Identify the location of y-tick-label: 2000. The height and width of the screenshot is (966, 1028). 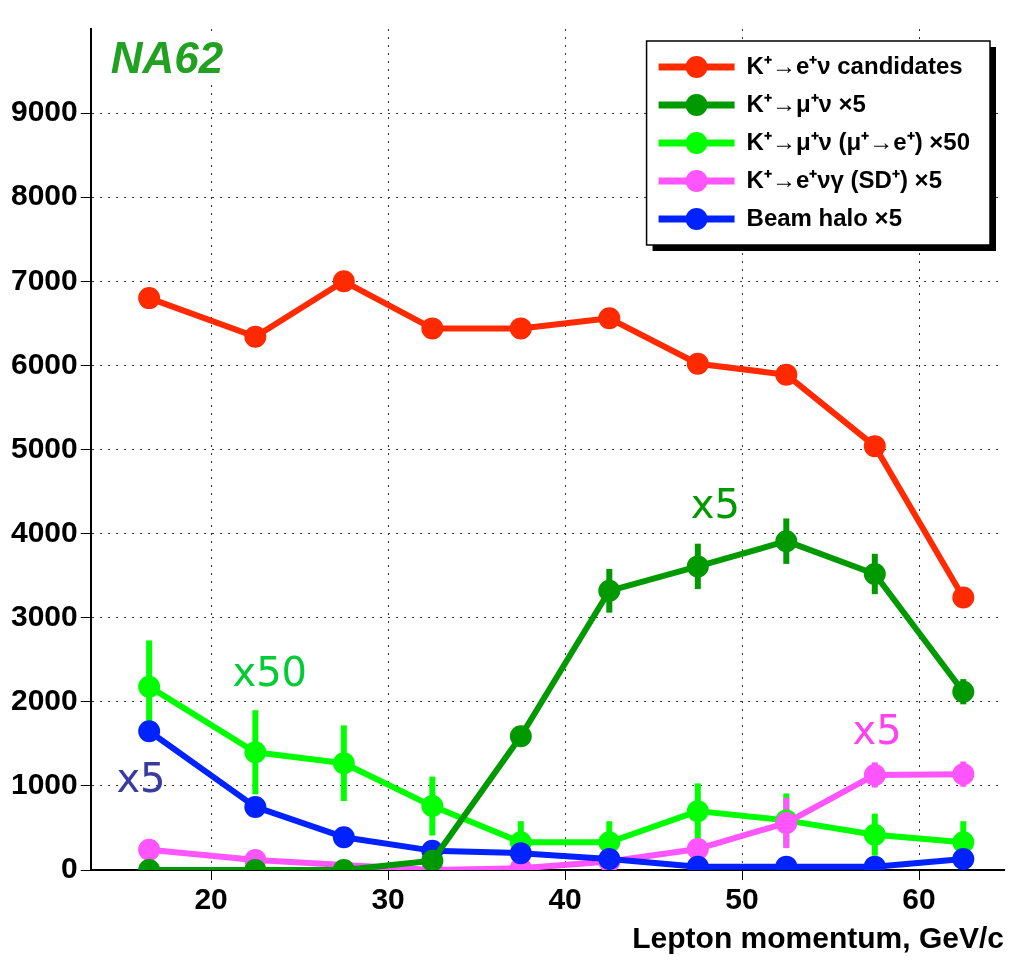
(44, 700).